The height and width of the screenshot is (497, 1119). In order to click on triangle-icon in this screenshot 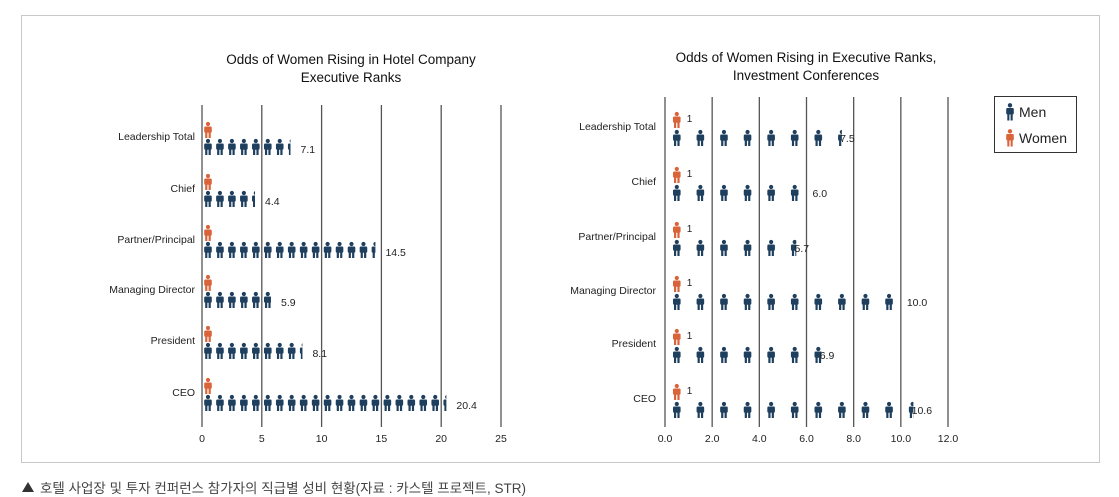, I will do `click(28, 487)`.